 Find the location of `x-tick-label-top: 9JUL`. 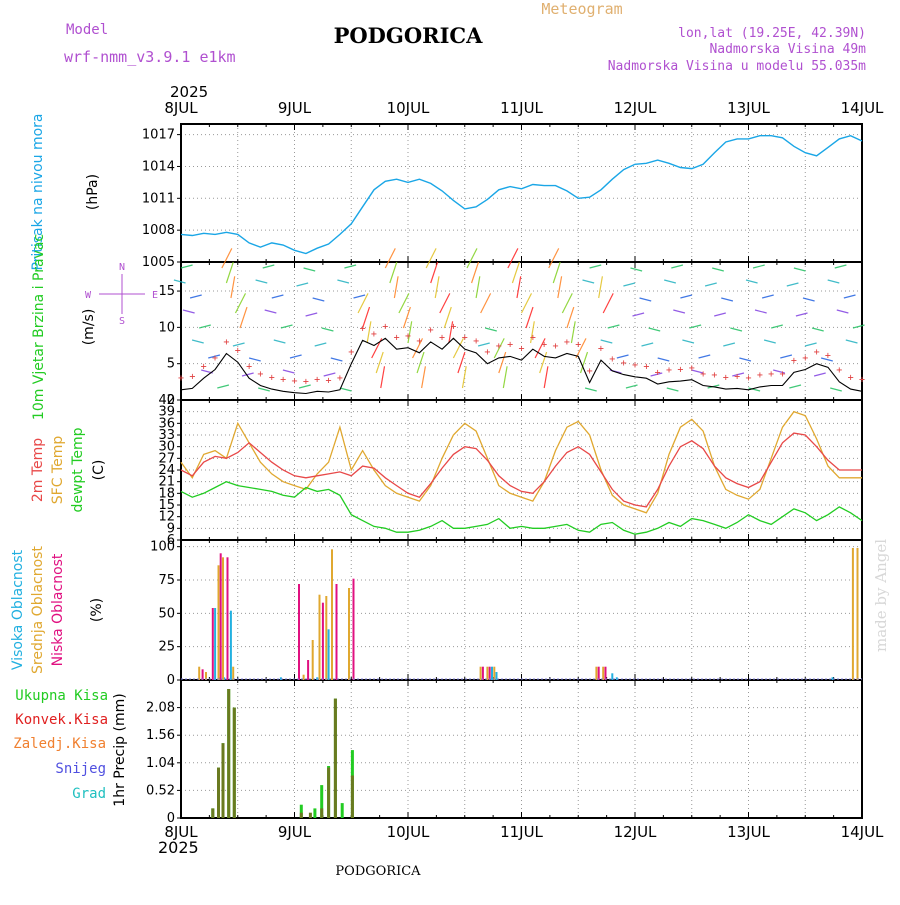

x-tick-label-top: 9JUL is located at coordinates (295, 108).